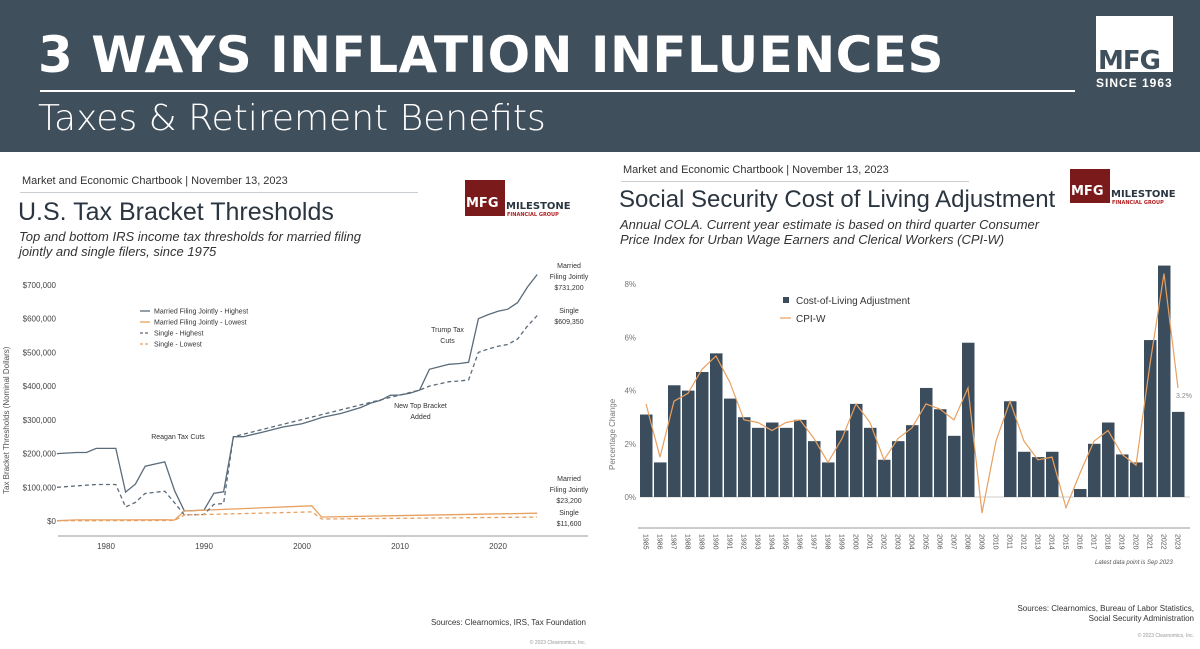 This screenshot has width=1200, height=649. Describe the element at coordinates (498, 546) in the screenshot. I see `left-x-tick-label: 2020` at that location.